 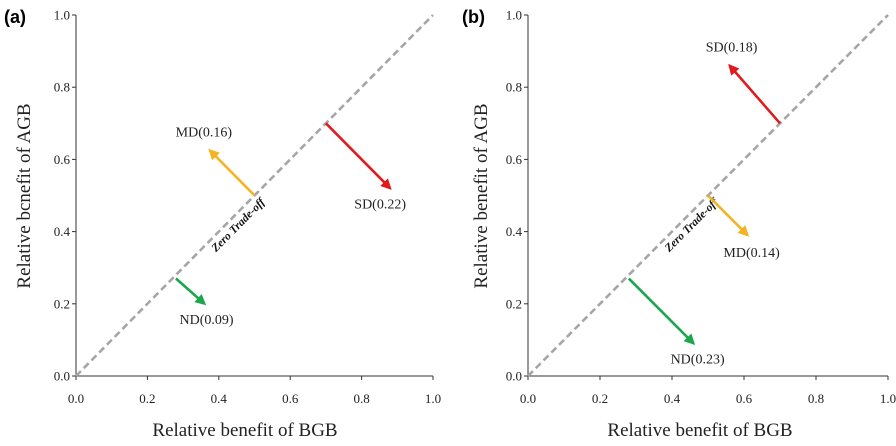 What do you see at coordinates (204, 132) in the screenshot?
I see `arrow-label-md: MD(0.16)` at bounding box center [204, 132].